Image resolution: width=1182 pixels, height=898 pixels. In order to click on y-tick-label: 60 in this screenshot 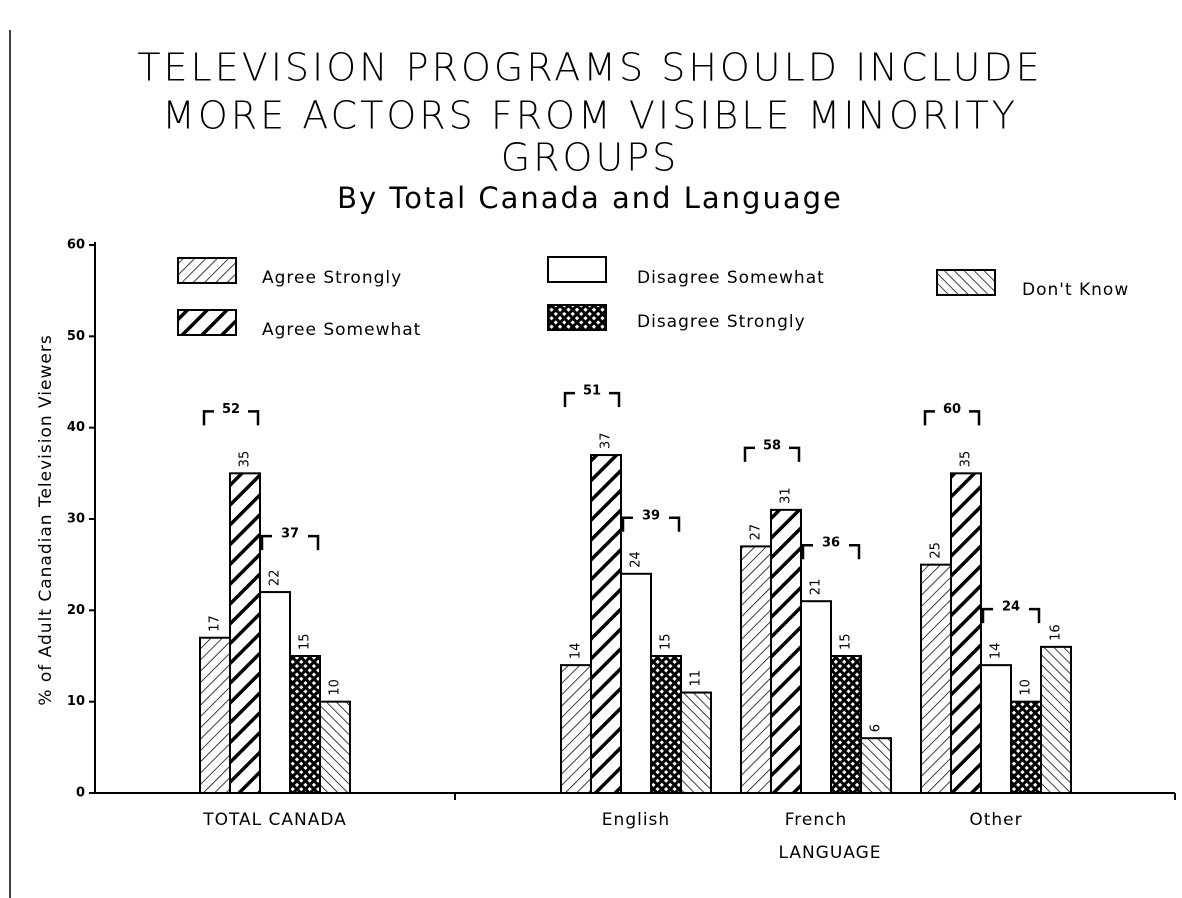, I will do `click(76, 245)`.